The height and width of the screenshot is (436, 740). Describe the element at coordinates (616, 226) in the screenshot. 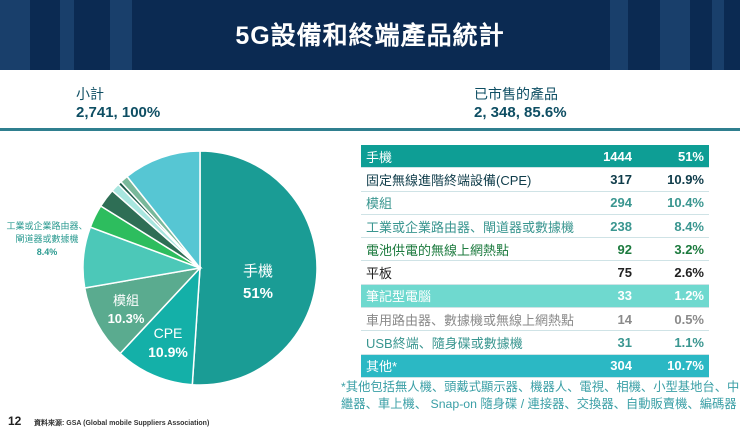

I see `row-count: 238` at that location.